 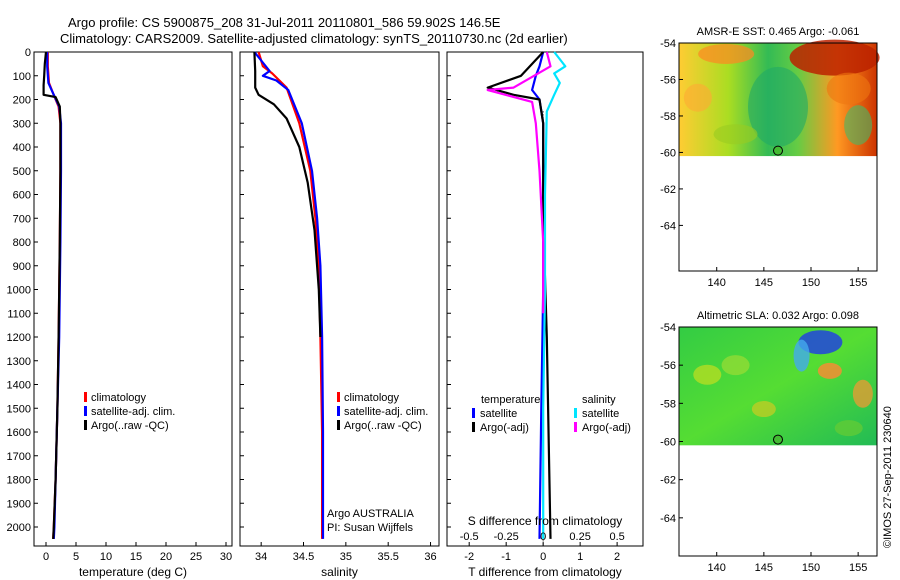 I want to click on salinity-x-tick-label: 34, so click(x=261, y=557).